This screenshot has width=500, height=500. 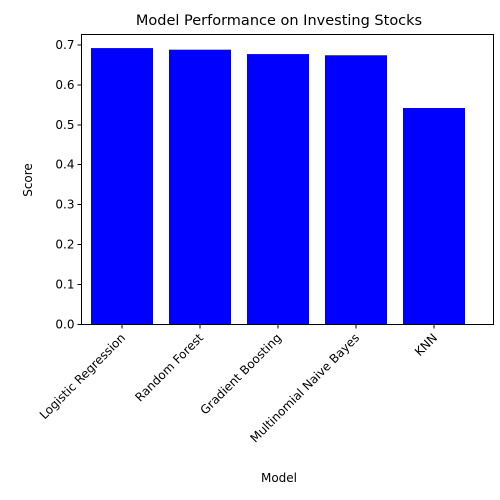 I want to click on x-tick-label-1: Random Forest, so click(x=169, y=368).